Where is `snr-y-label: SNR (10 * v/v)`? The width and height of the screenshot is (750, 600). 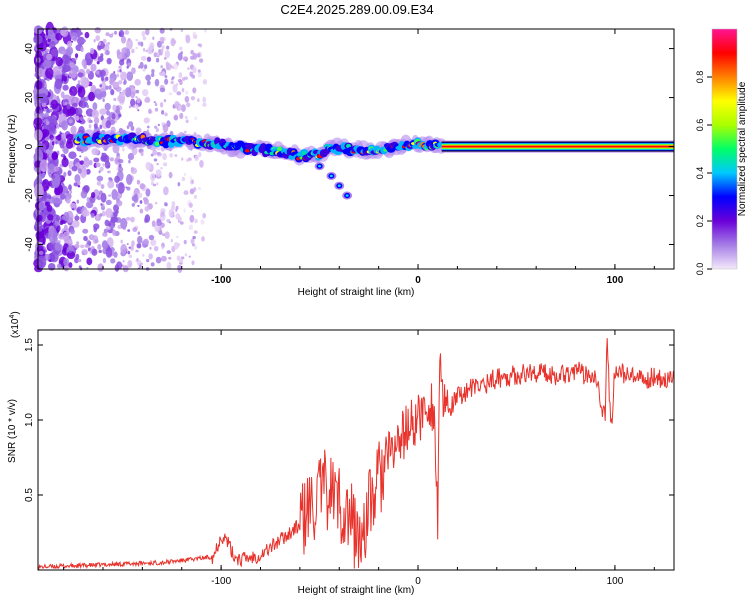 snr-y-label: SNR (10 * v/v) is located at coordinates (12, 431).